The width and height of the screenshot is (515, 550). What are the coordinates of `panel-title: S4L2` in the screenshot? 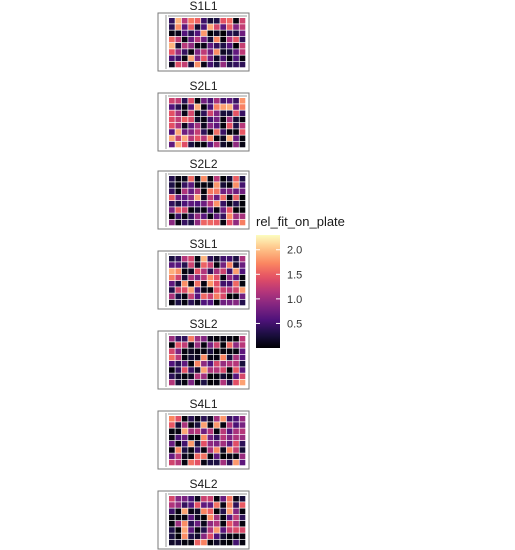 It's located at (203, 484).